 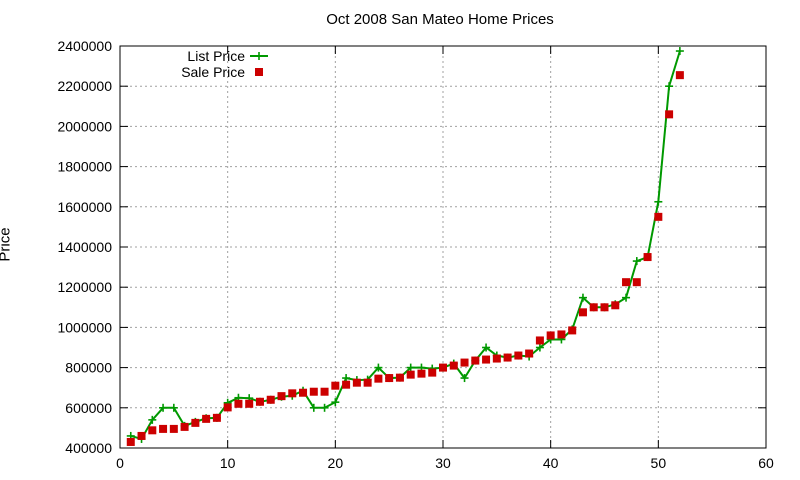 What do you see at coordinates (551, 463) in the screenshot?
I see `x-tick-label: 40` at bounding box center [551, 463].